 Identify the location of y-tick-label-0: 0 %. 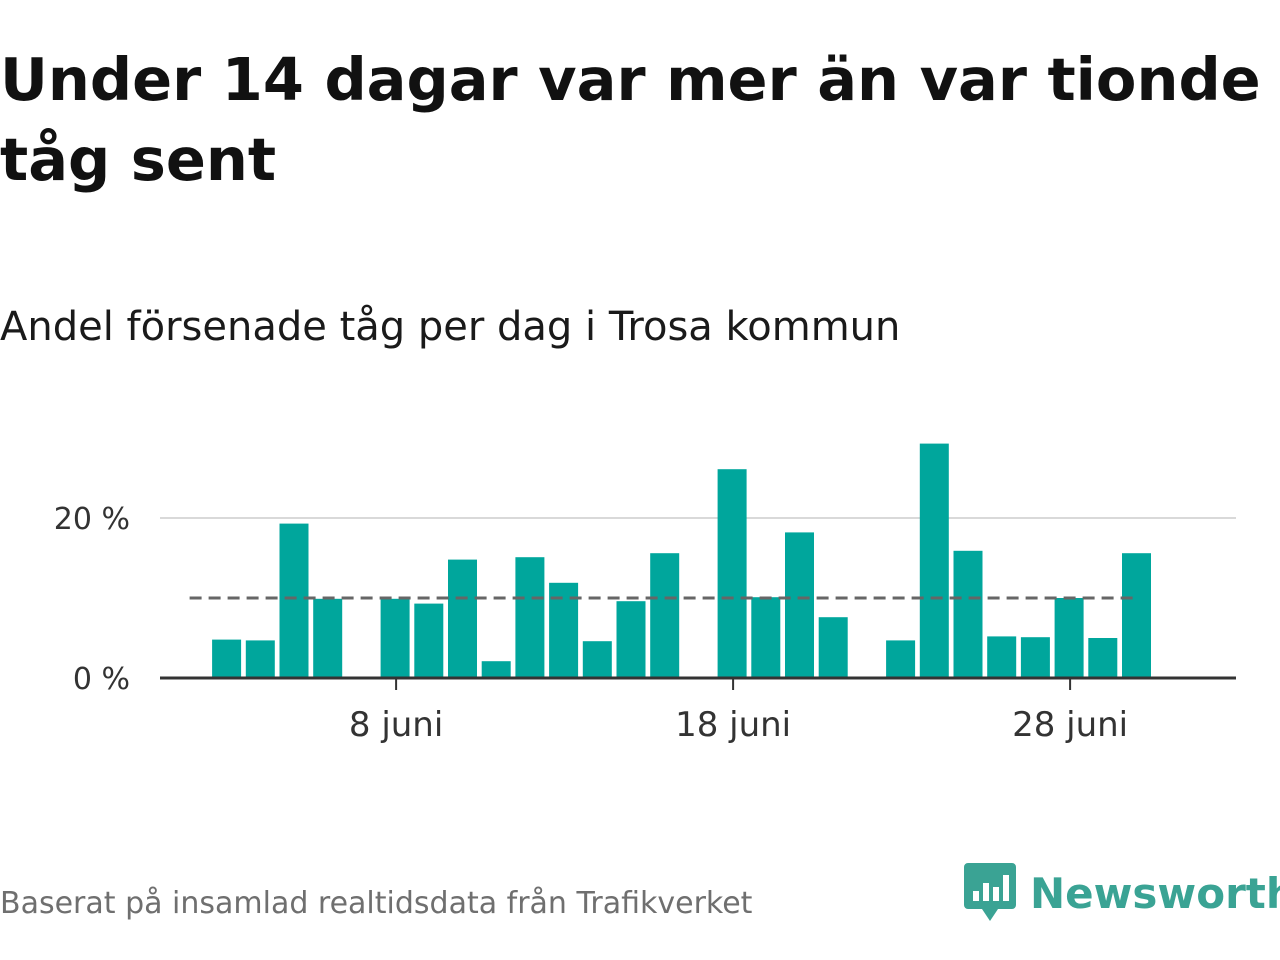
(101, 679).